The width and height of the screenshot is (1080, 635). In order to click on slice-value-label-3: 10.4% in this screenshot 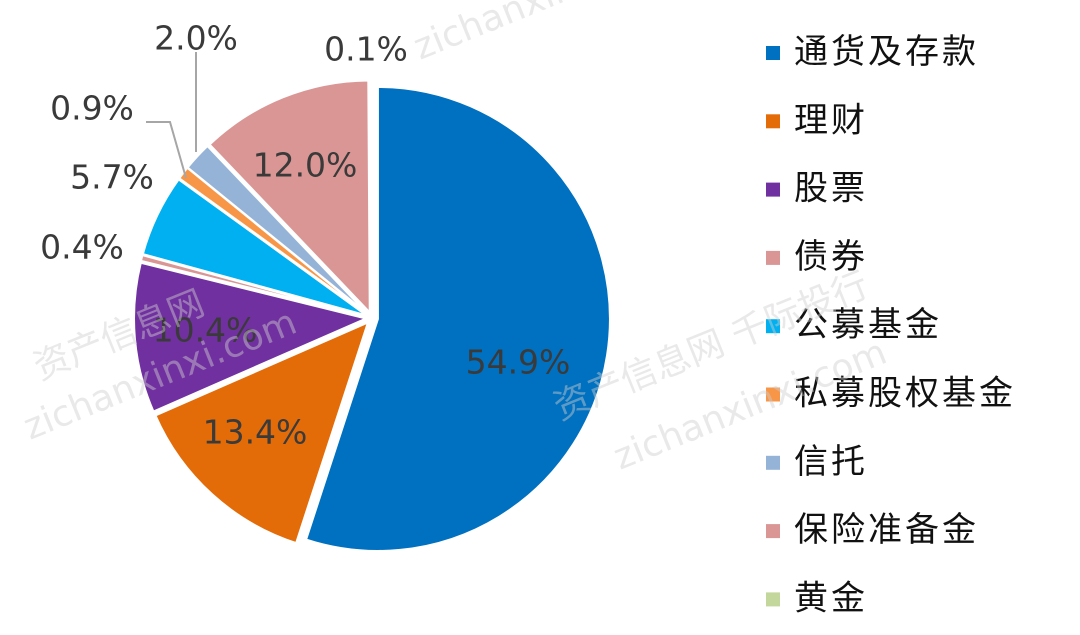, I will do `click(205, 330)`.